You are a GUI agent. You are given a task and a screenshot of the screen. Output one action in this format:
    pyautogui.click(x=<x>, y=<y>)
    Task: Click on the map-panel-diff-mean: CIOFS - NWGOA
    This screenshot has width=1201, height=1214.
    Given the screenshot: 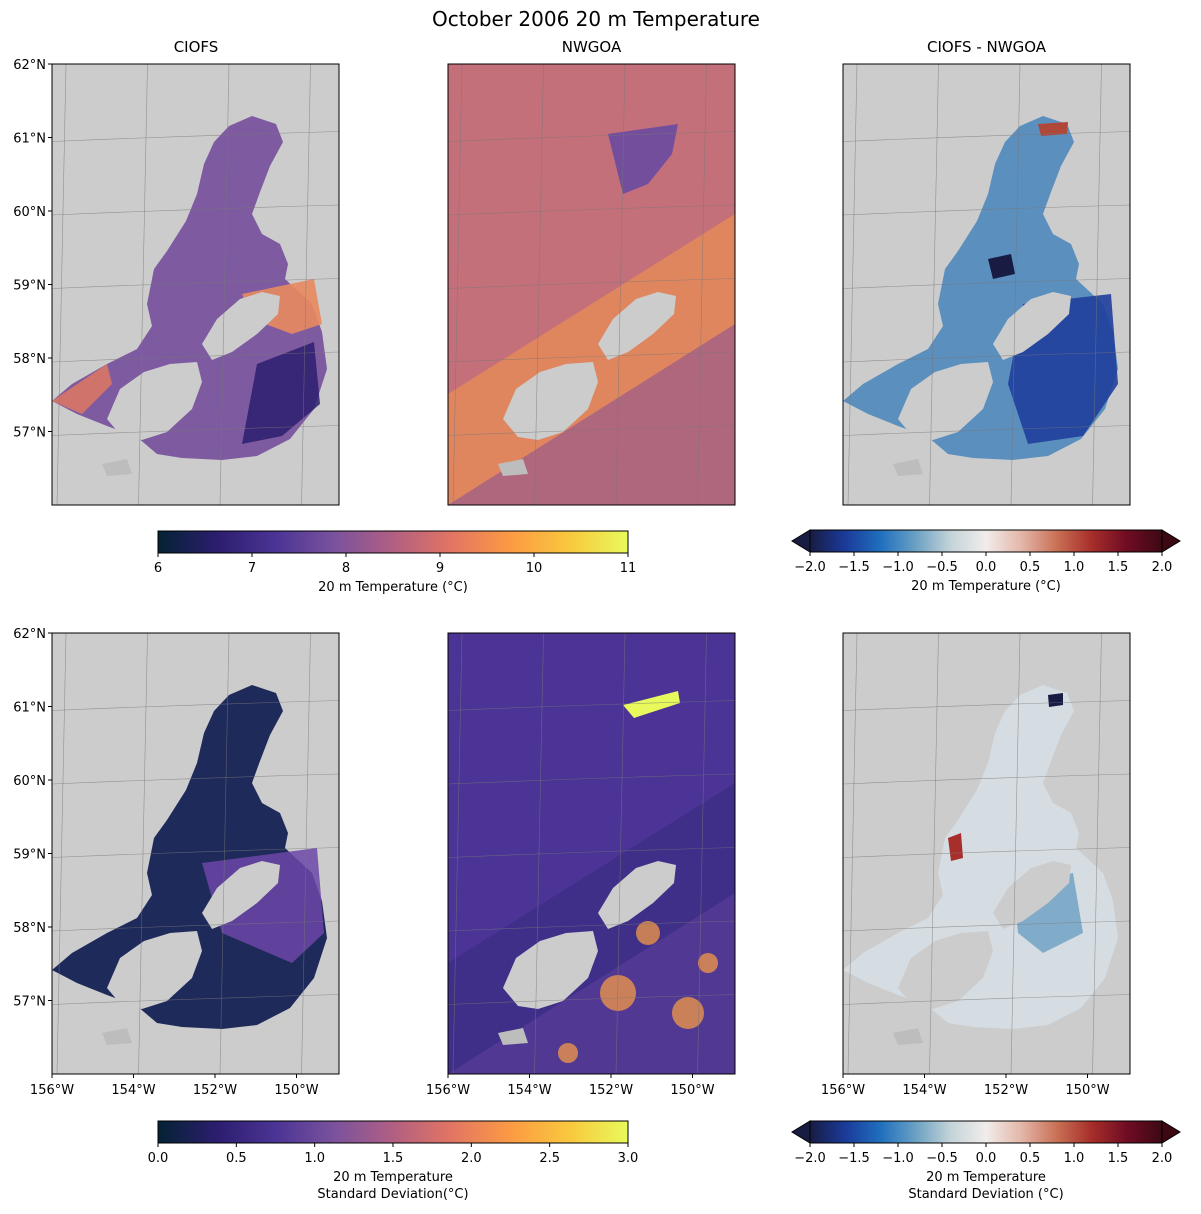 What is the action you would take?
    pyautogui.click(x=986, y=272)
    